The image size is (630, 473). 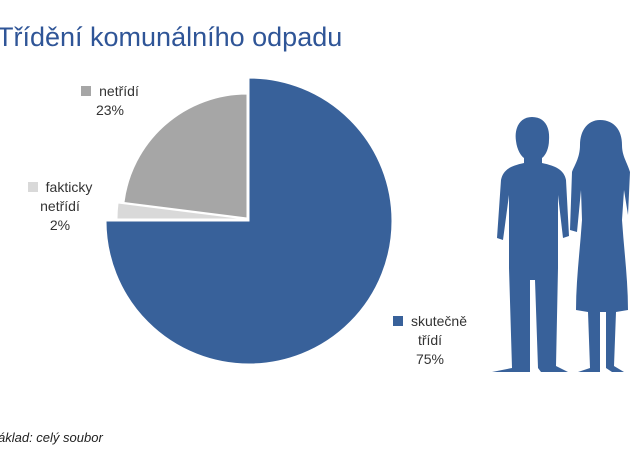 What do you see at coordinates (66, 196) in the screenshot?
I see `category-label: fakticky netřídí` at bounding box center [66, 196].